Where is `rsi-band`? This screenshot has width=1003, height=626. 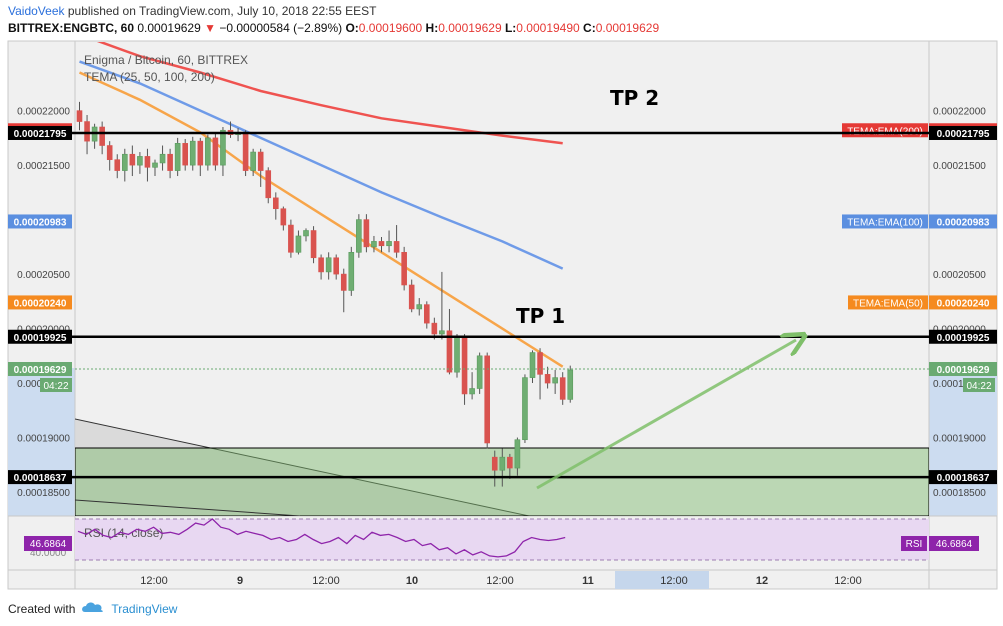 rsi-band is located at coordinates (502, 539).